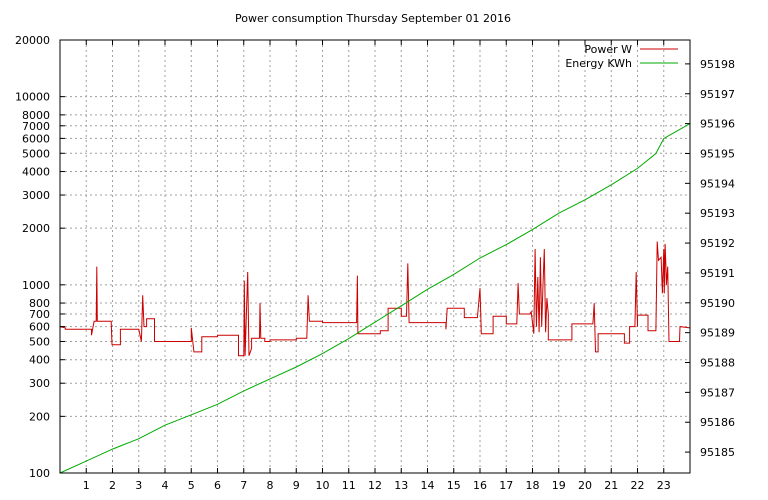  Describe the element at coordinates (664, 485) in the screenshot. I see `x-tick-label: 23` at that location.